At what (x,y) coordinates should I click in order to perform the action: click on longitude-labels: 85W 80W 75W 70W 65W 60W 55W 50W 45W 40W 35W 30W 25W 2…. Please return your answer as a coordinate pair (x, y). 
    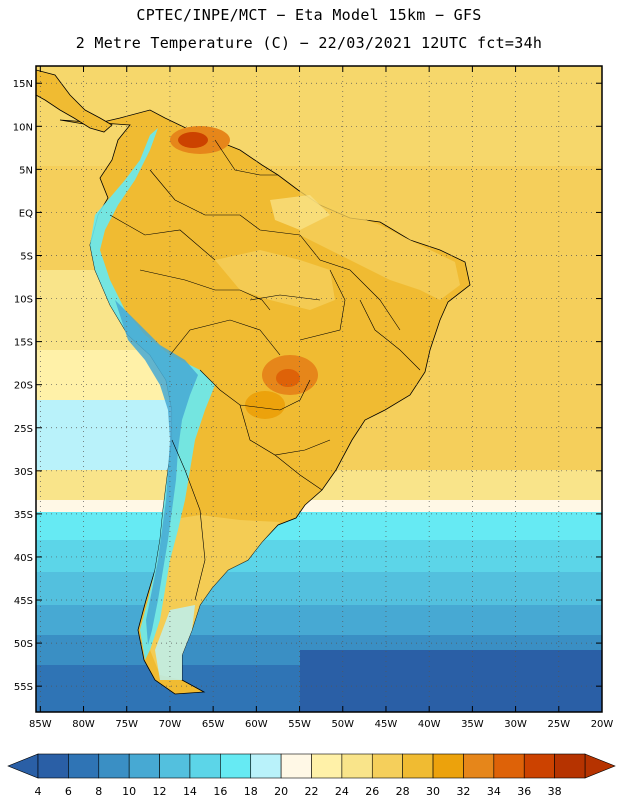
    Looking at the image, I should click on (321, 724).